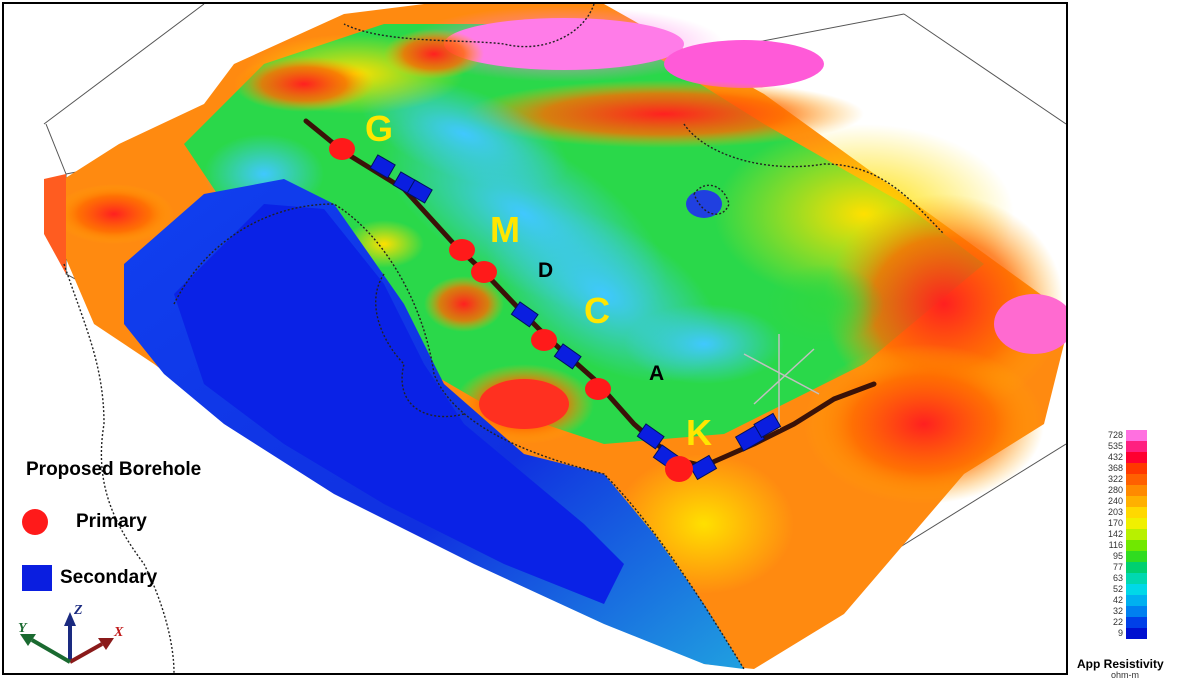 This screenshot has width=1195, height=691. I want to click on colorbar-tick-label: 728, so click(1115, 435).